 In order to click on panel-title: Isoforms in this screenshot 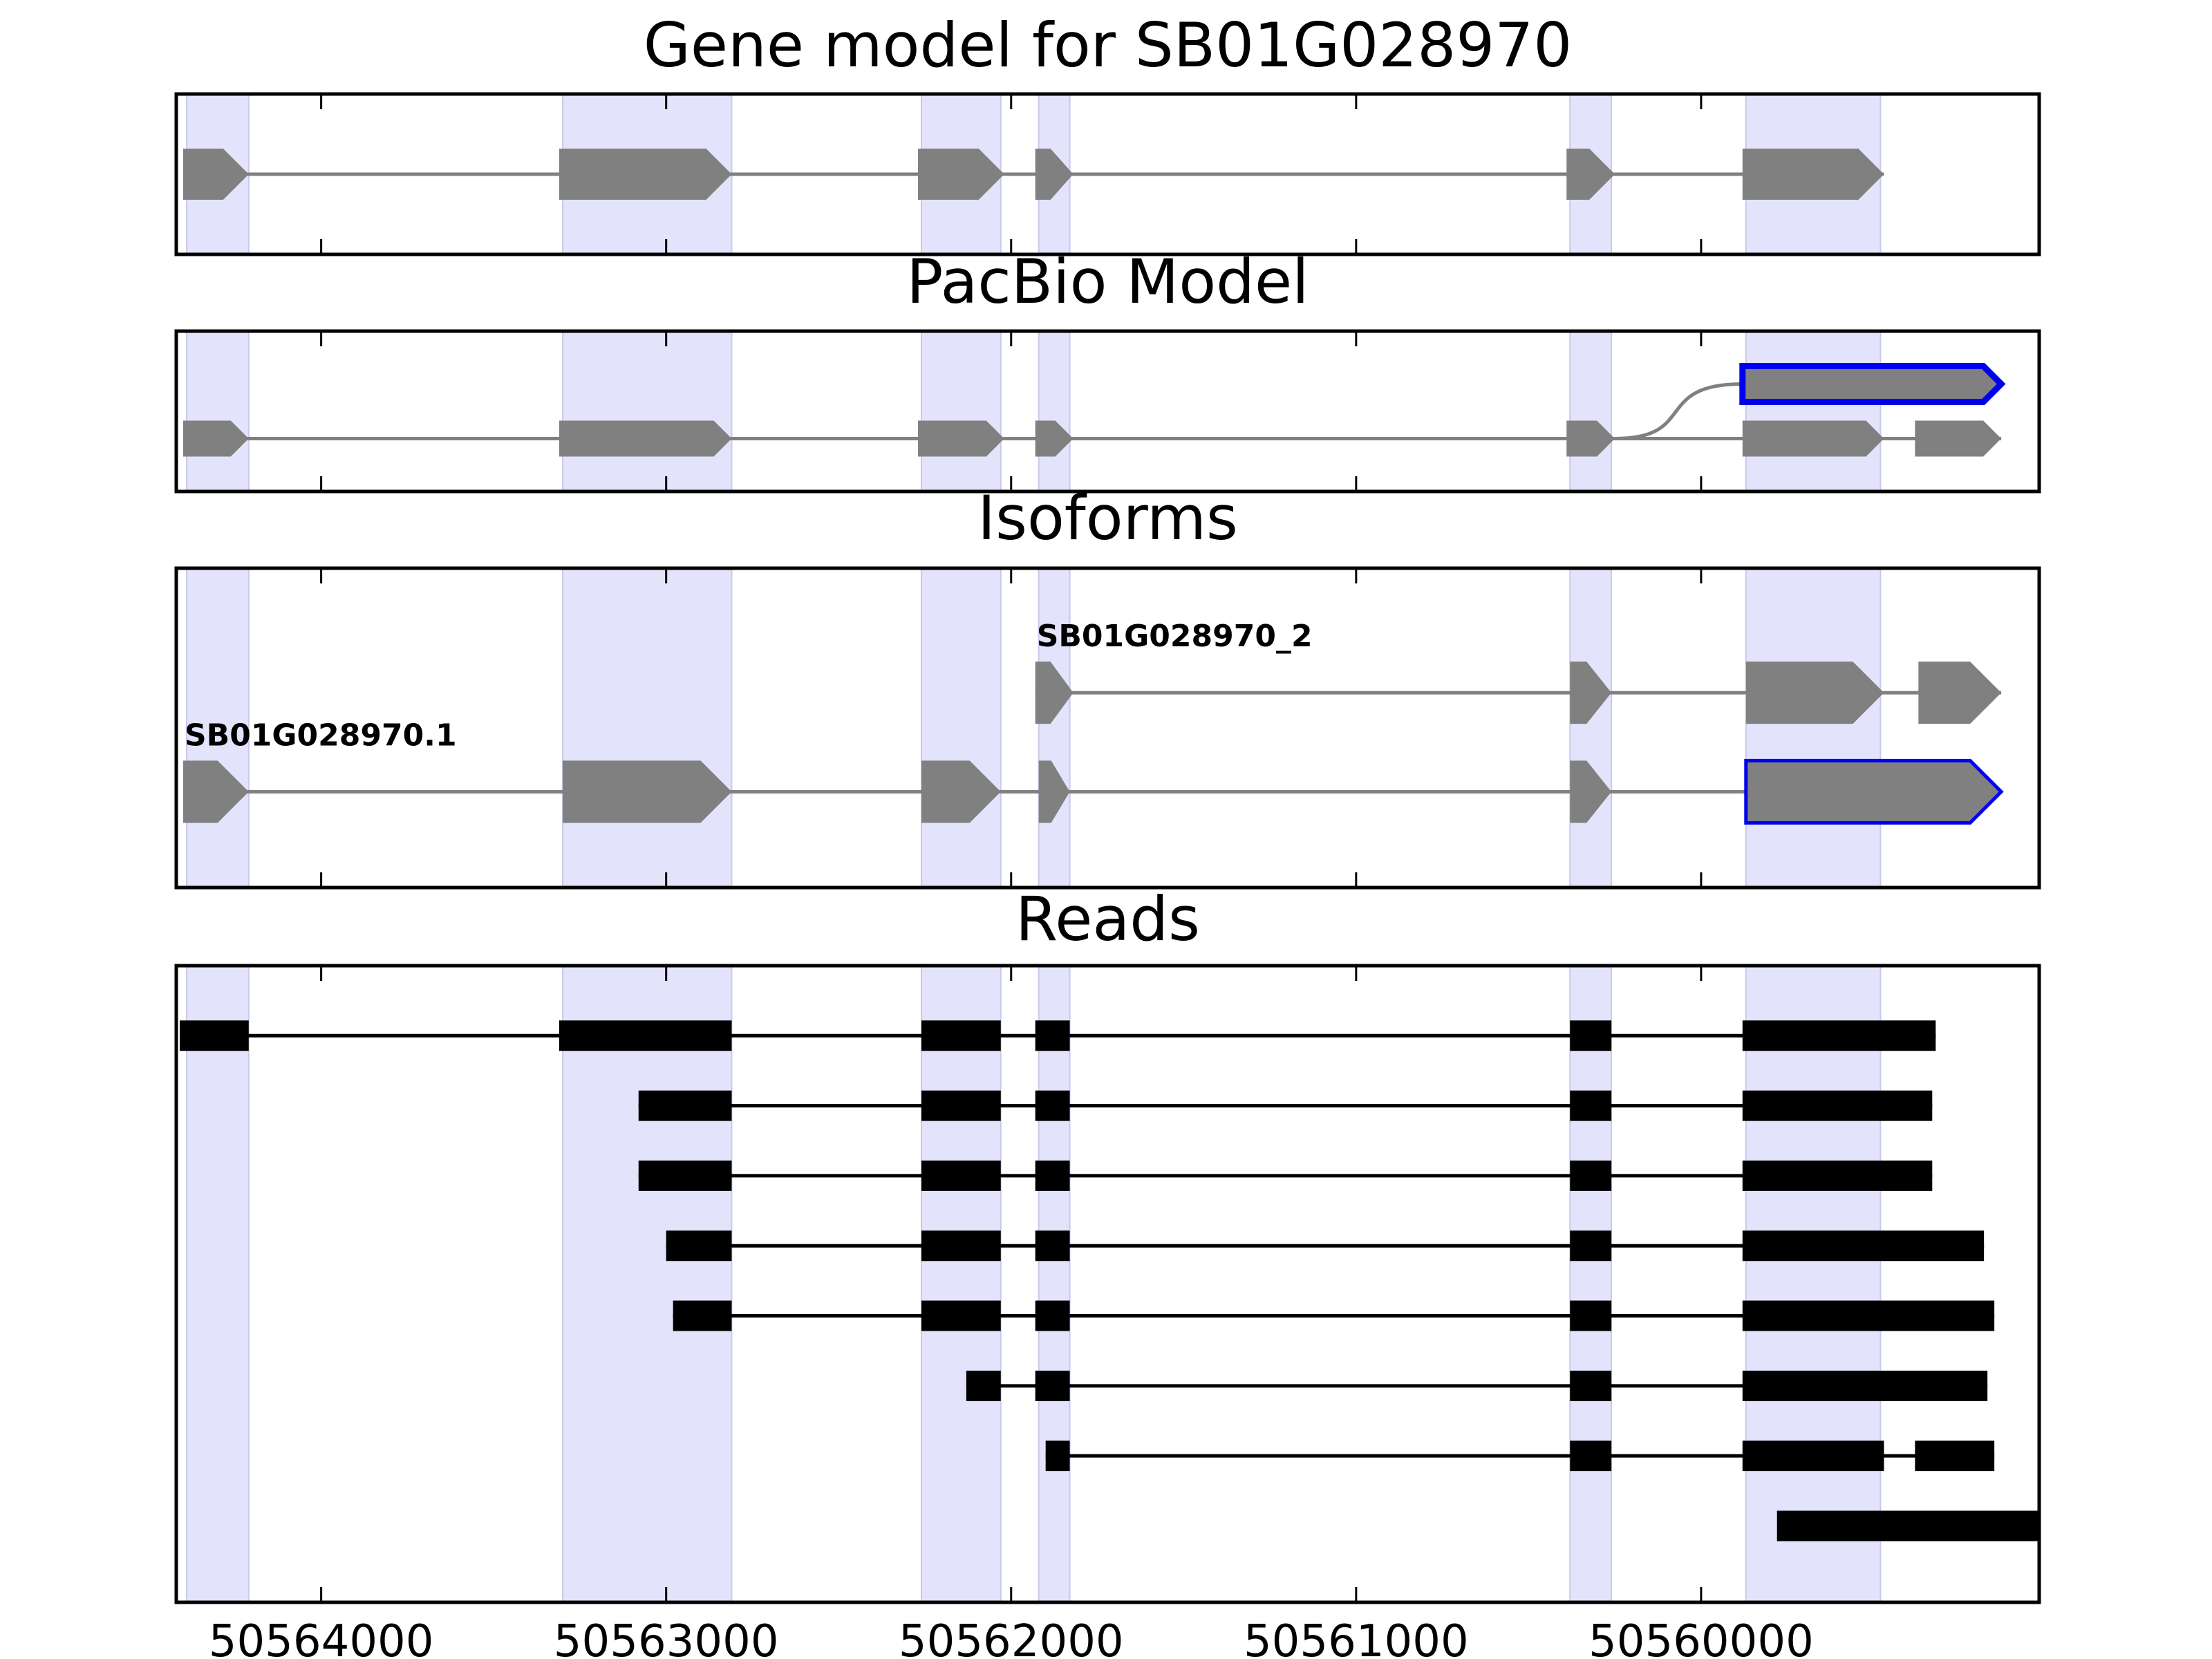, I will do `click(1107, 518)`.